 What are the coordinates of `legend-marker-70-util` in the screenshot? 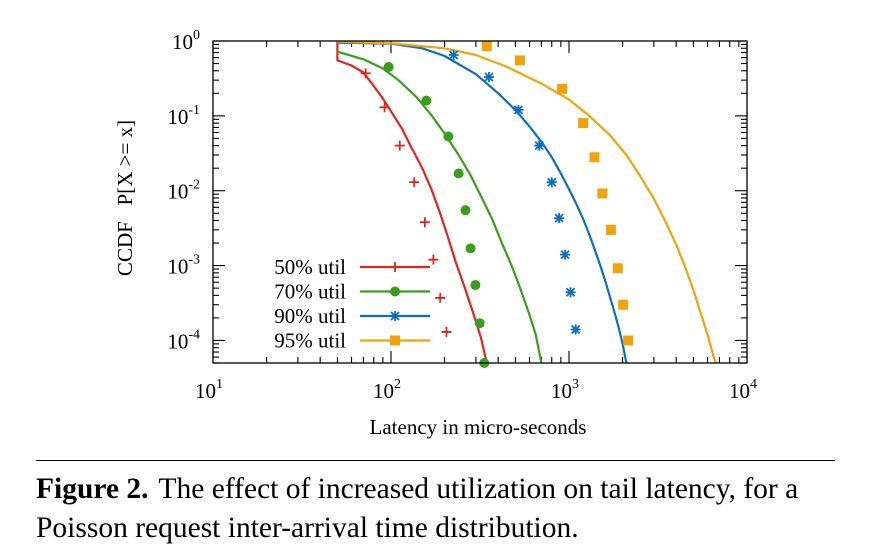 It's located at (395, 291).